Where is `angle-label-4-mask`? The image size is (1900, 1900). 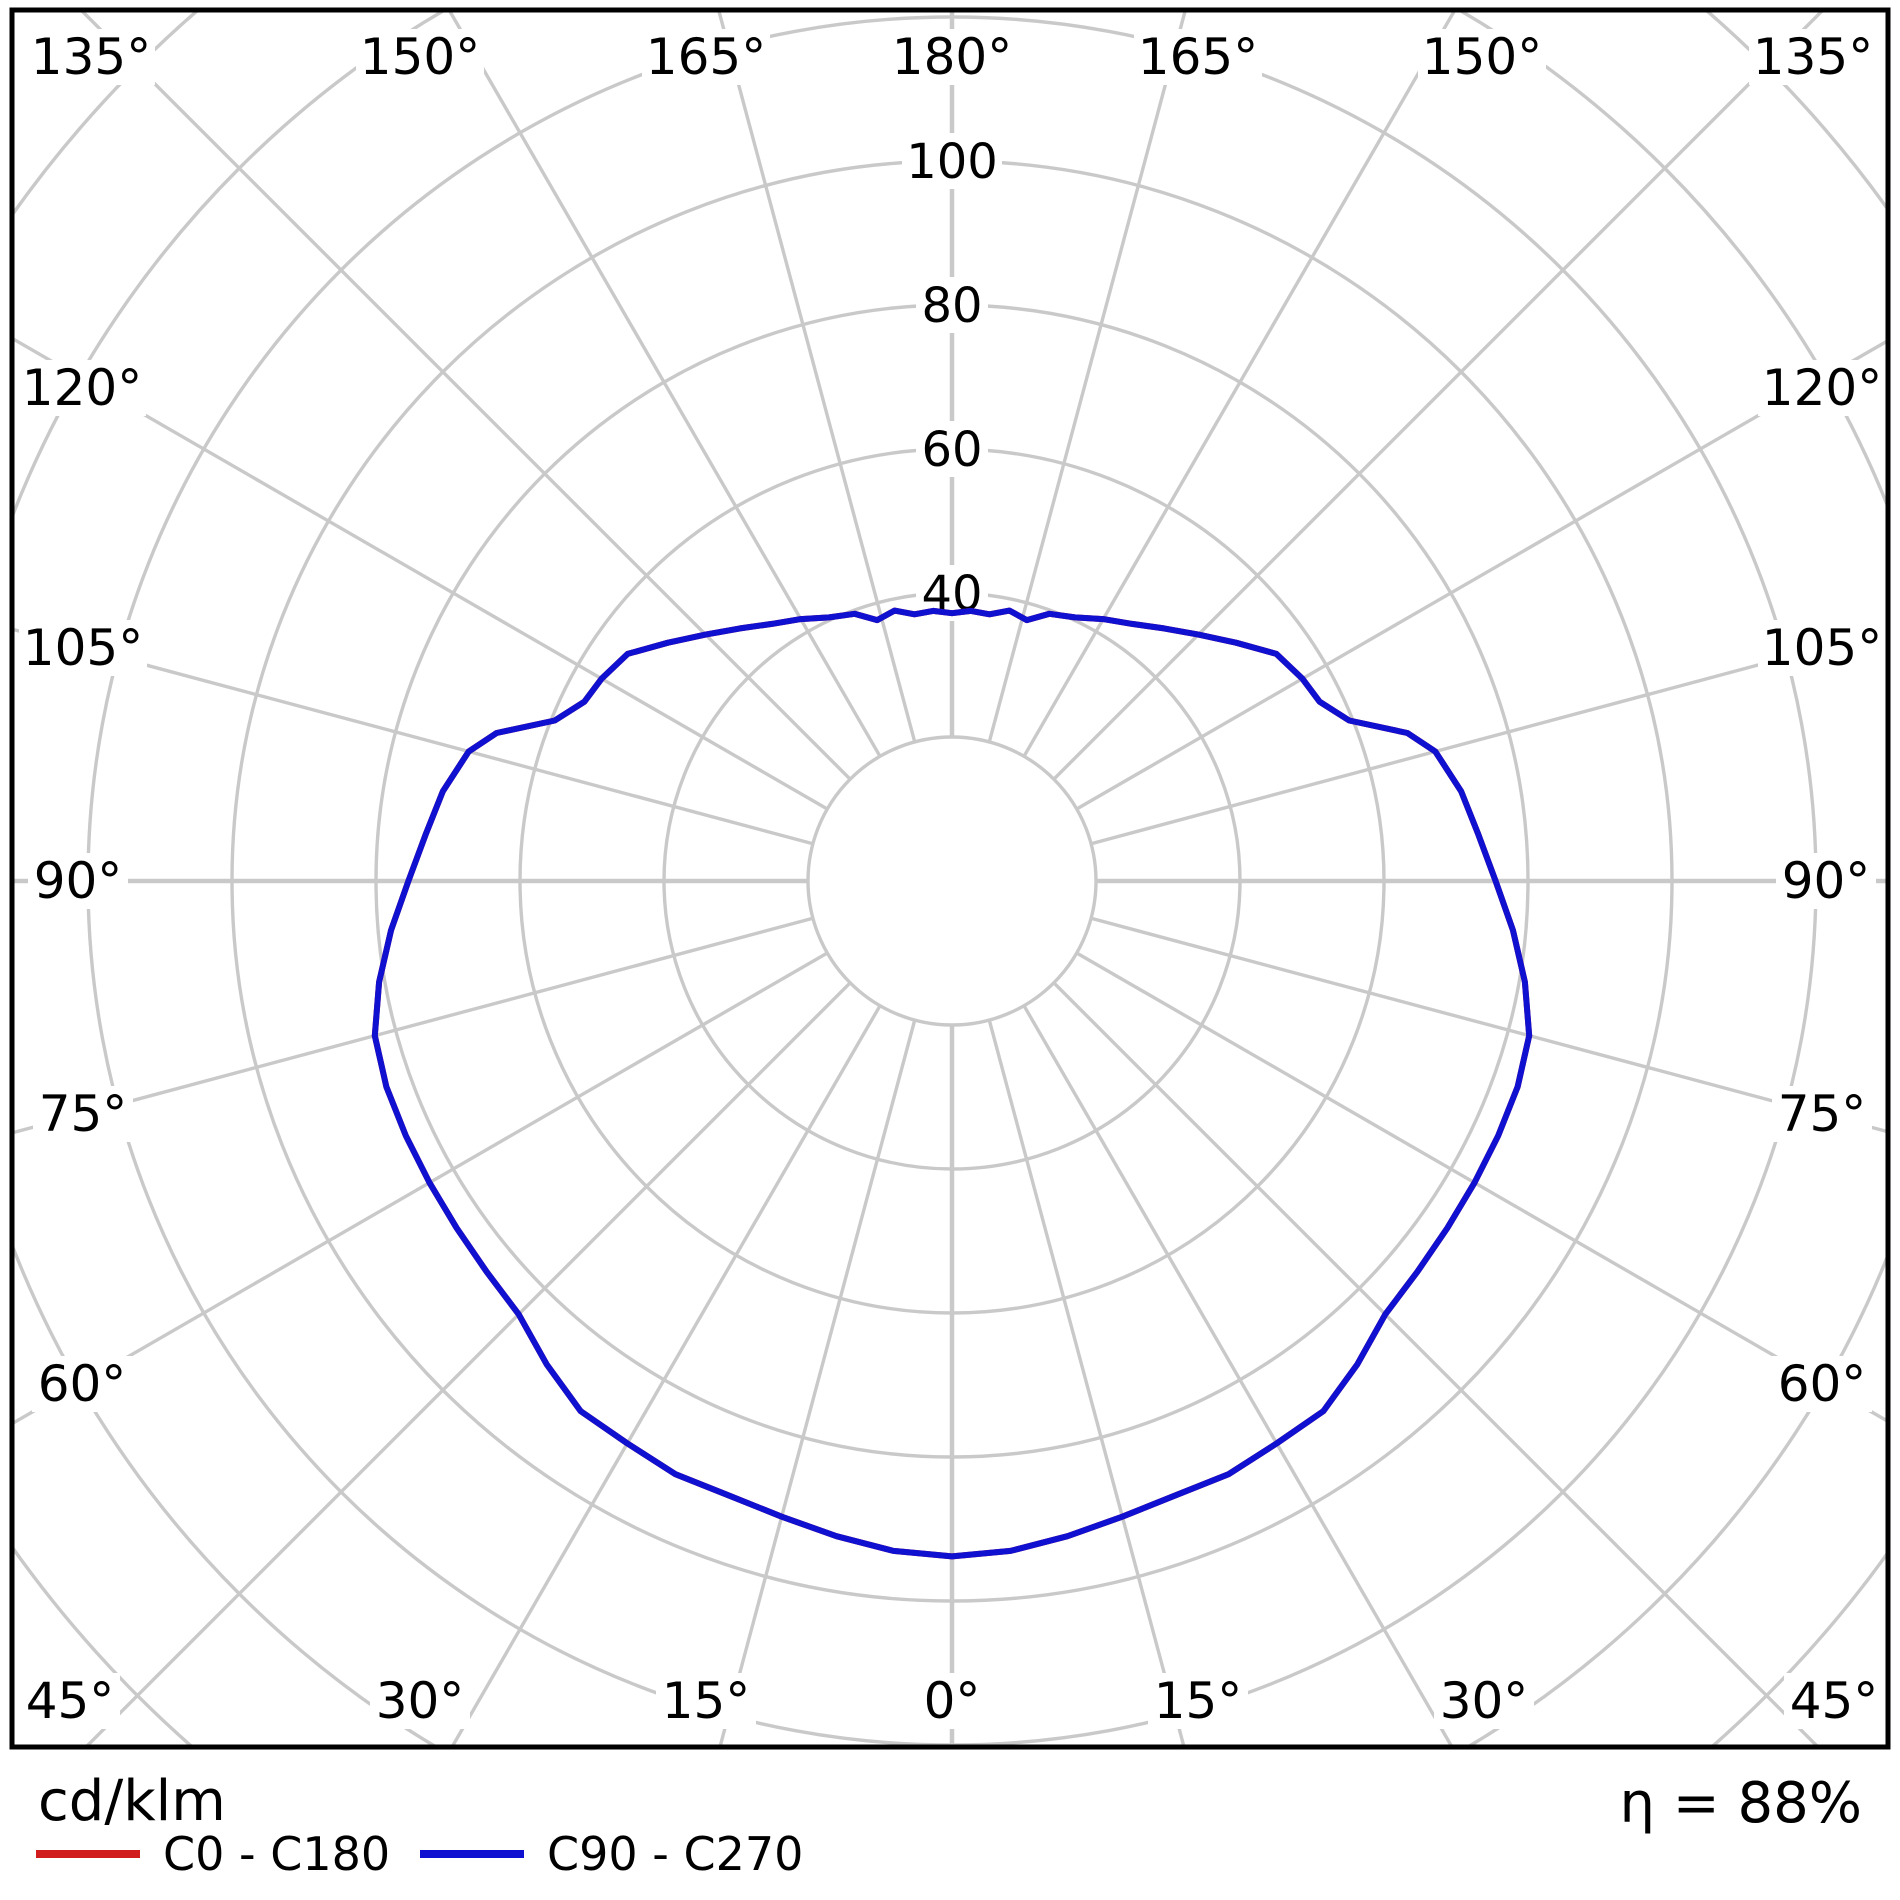
angle-label-4-mask is located at coordinates (1198, 57).